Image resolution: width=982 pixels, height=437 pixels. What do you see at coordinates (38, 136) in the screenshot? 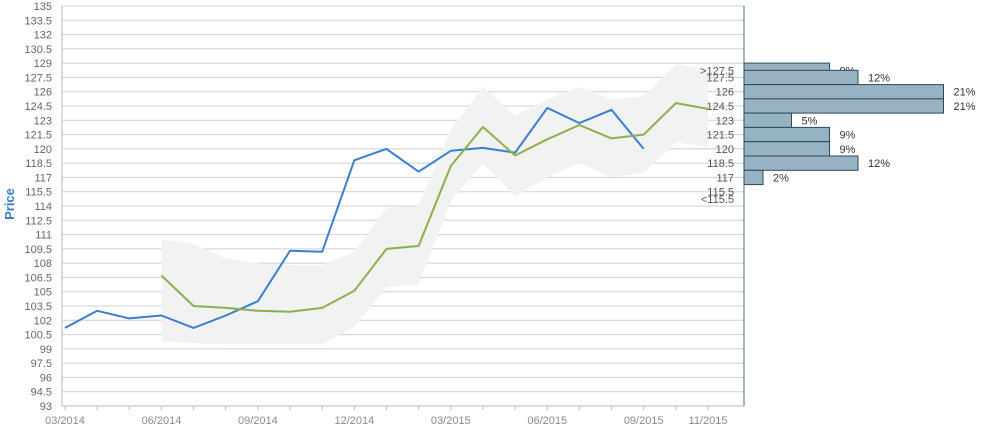
I see `y-tick-label: 121.5` at bounding box center [38, 136].